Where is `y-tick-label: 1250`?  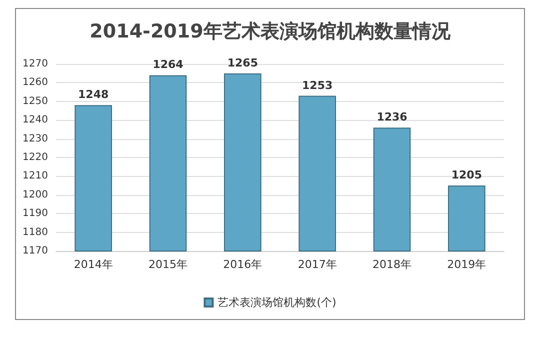 y-tick-label: 1250 is located at coordinates (35, 101).